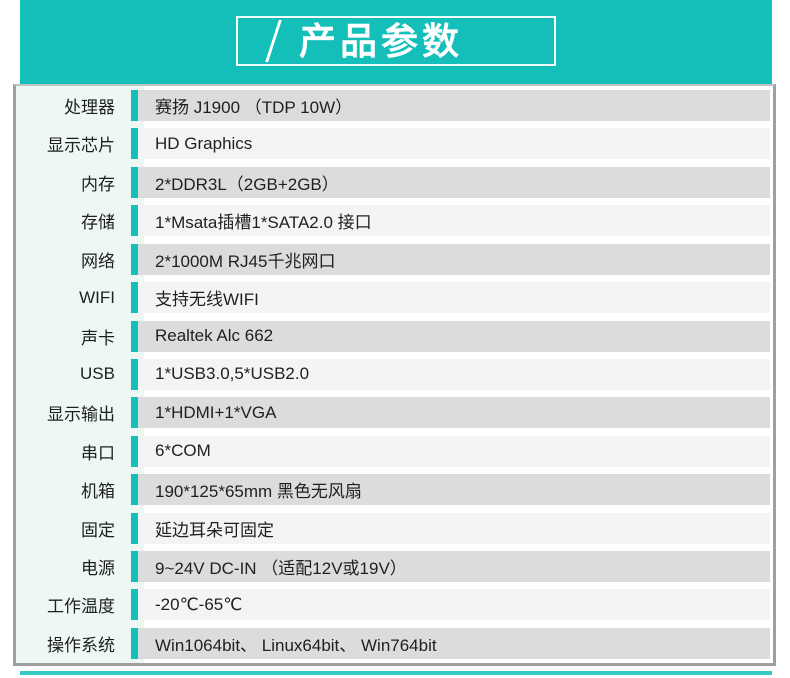 The height and width of the screenshot is (678, 790). What do you see at coordinates (98, 261) in the screenshot?
I see `row-label: 网络` at bounding box center [98, 261].